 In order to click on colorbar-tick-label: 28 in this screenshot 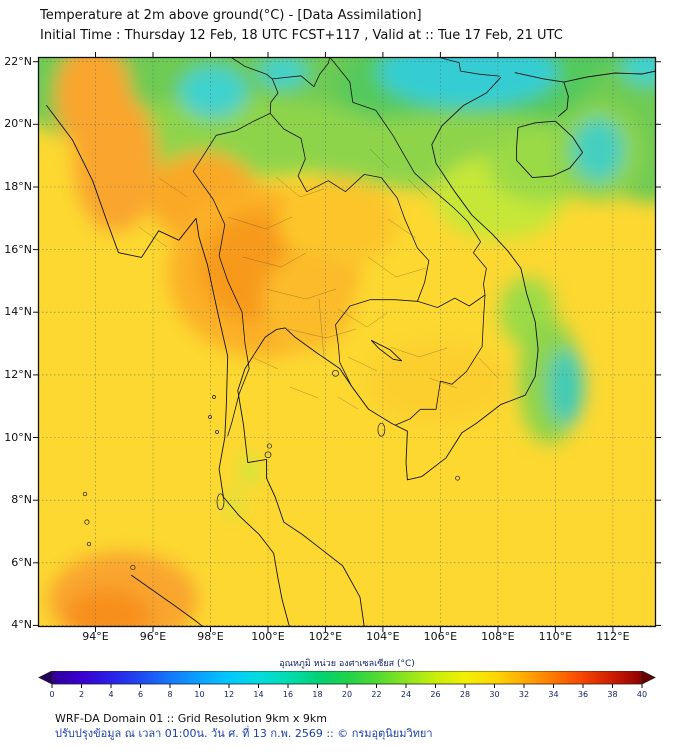, I will do `click(465, 694)`.